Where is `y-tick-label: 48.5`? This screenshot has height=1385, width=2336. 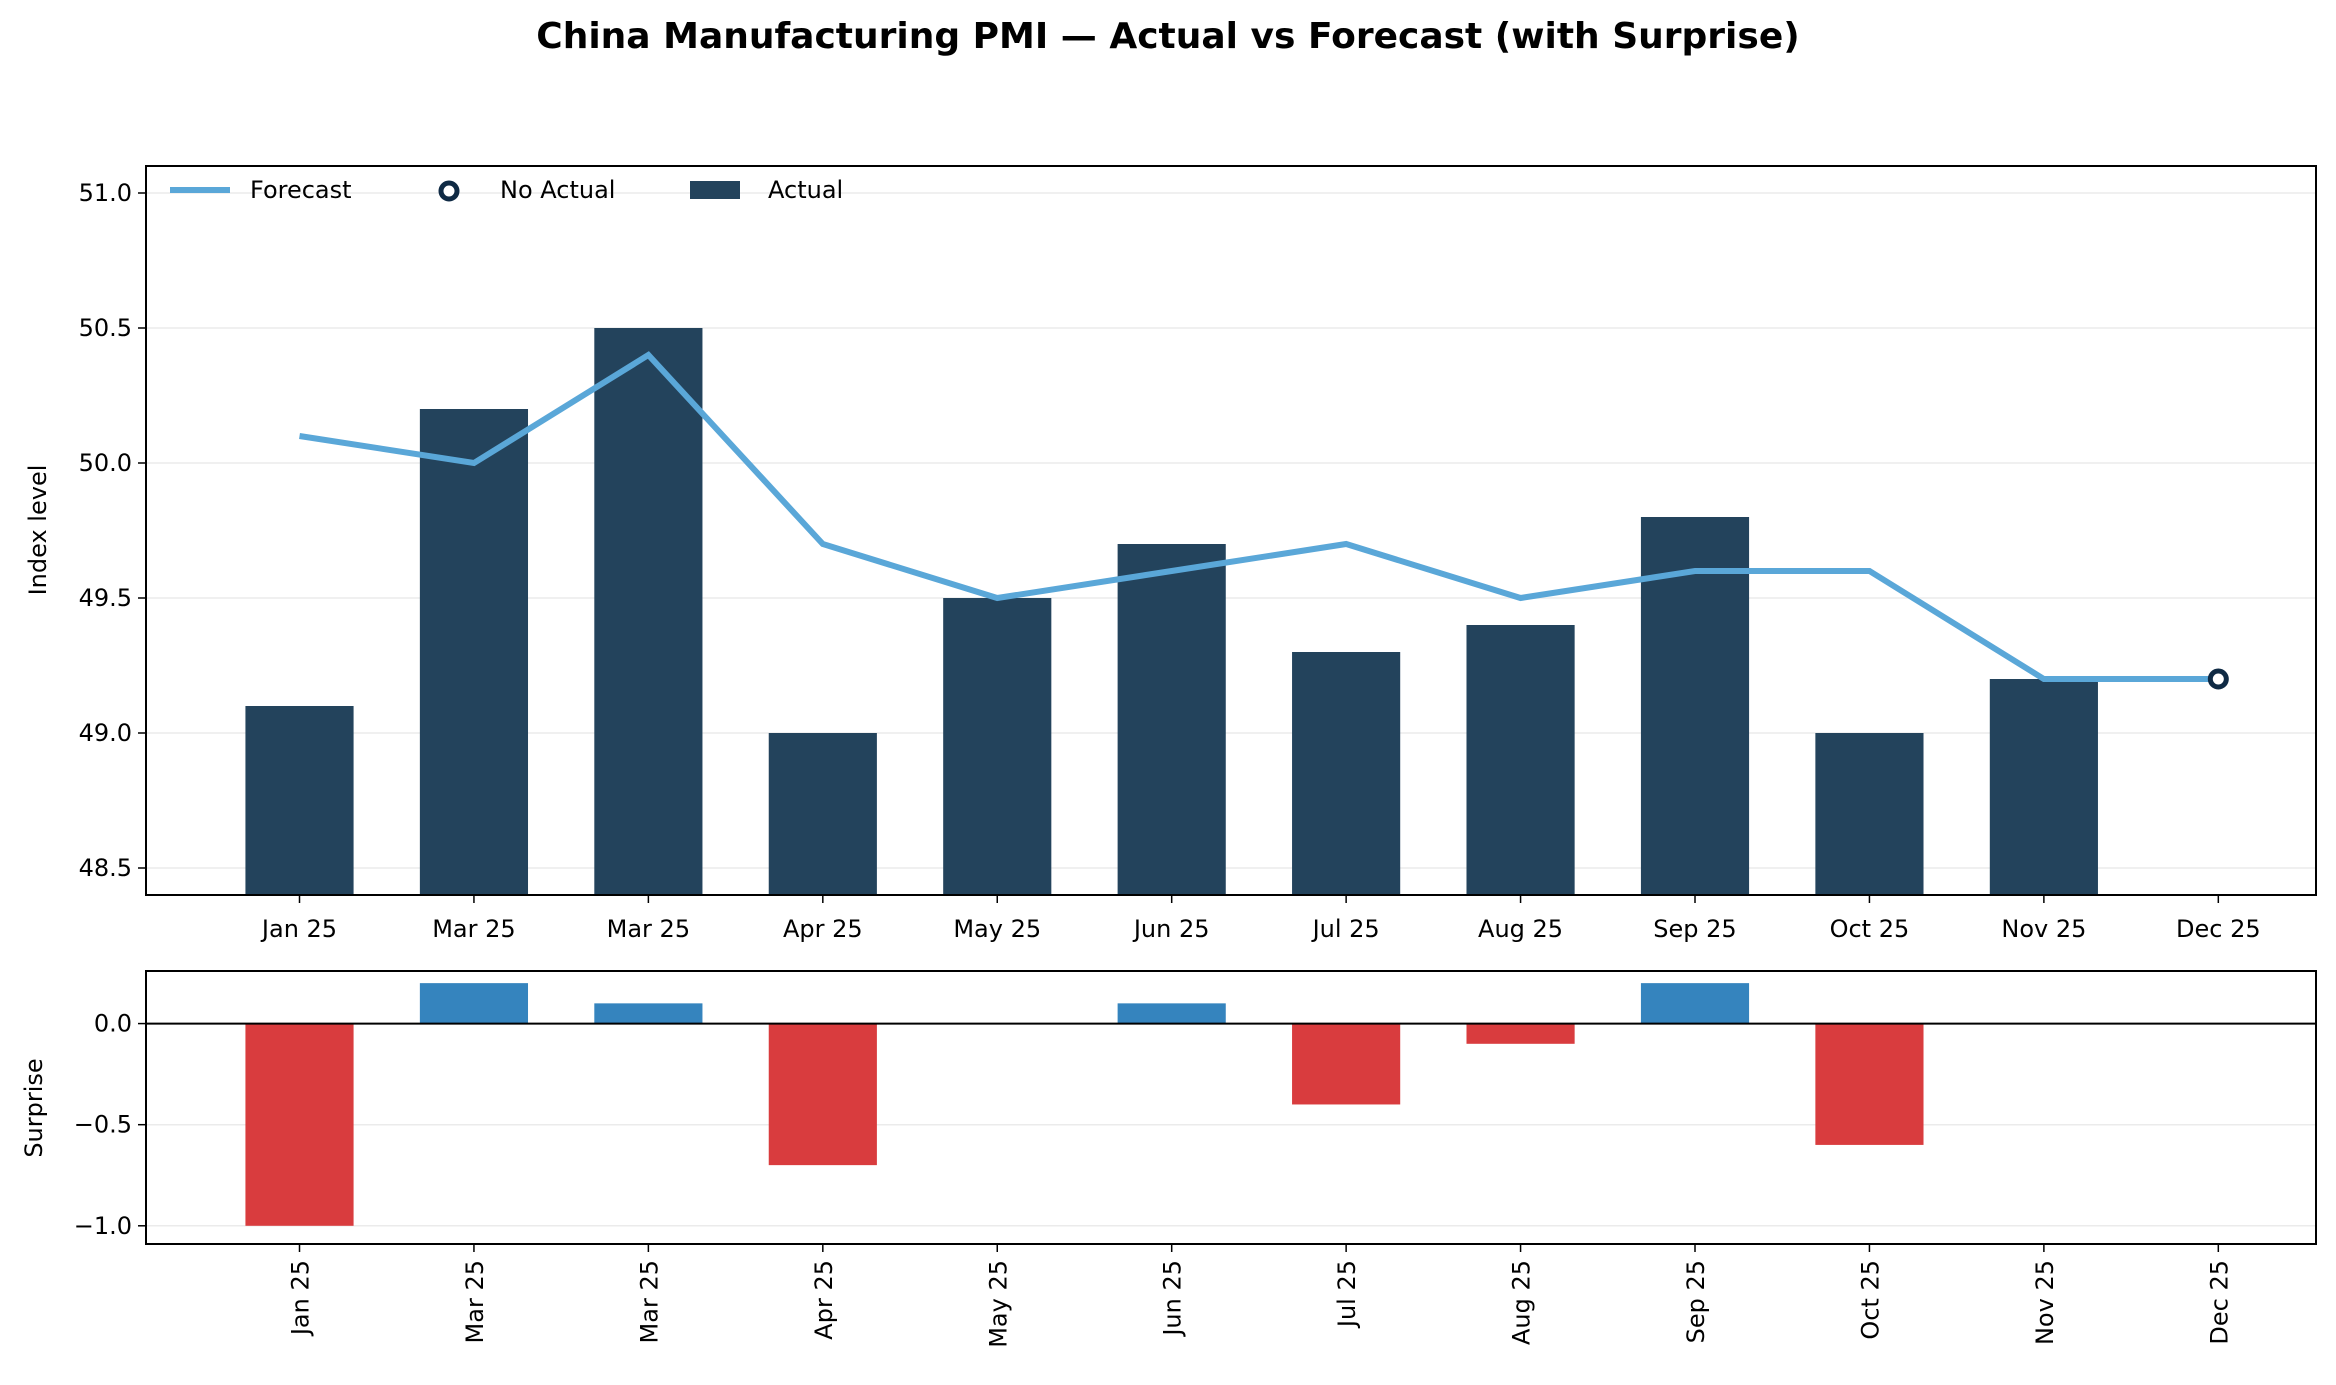 y-tick-label: 48.5 is located at coordinates (105, 868).